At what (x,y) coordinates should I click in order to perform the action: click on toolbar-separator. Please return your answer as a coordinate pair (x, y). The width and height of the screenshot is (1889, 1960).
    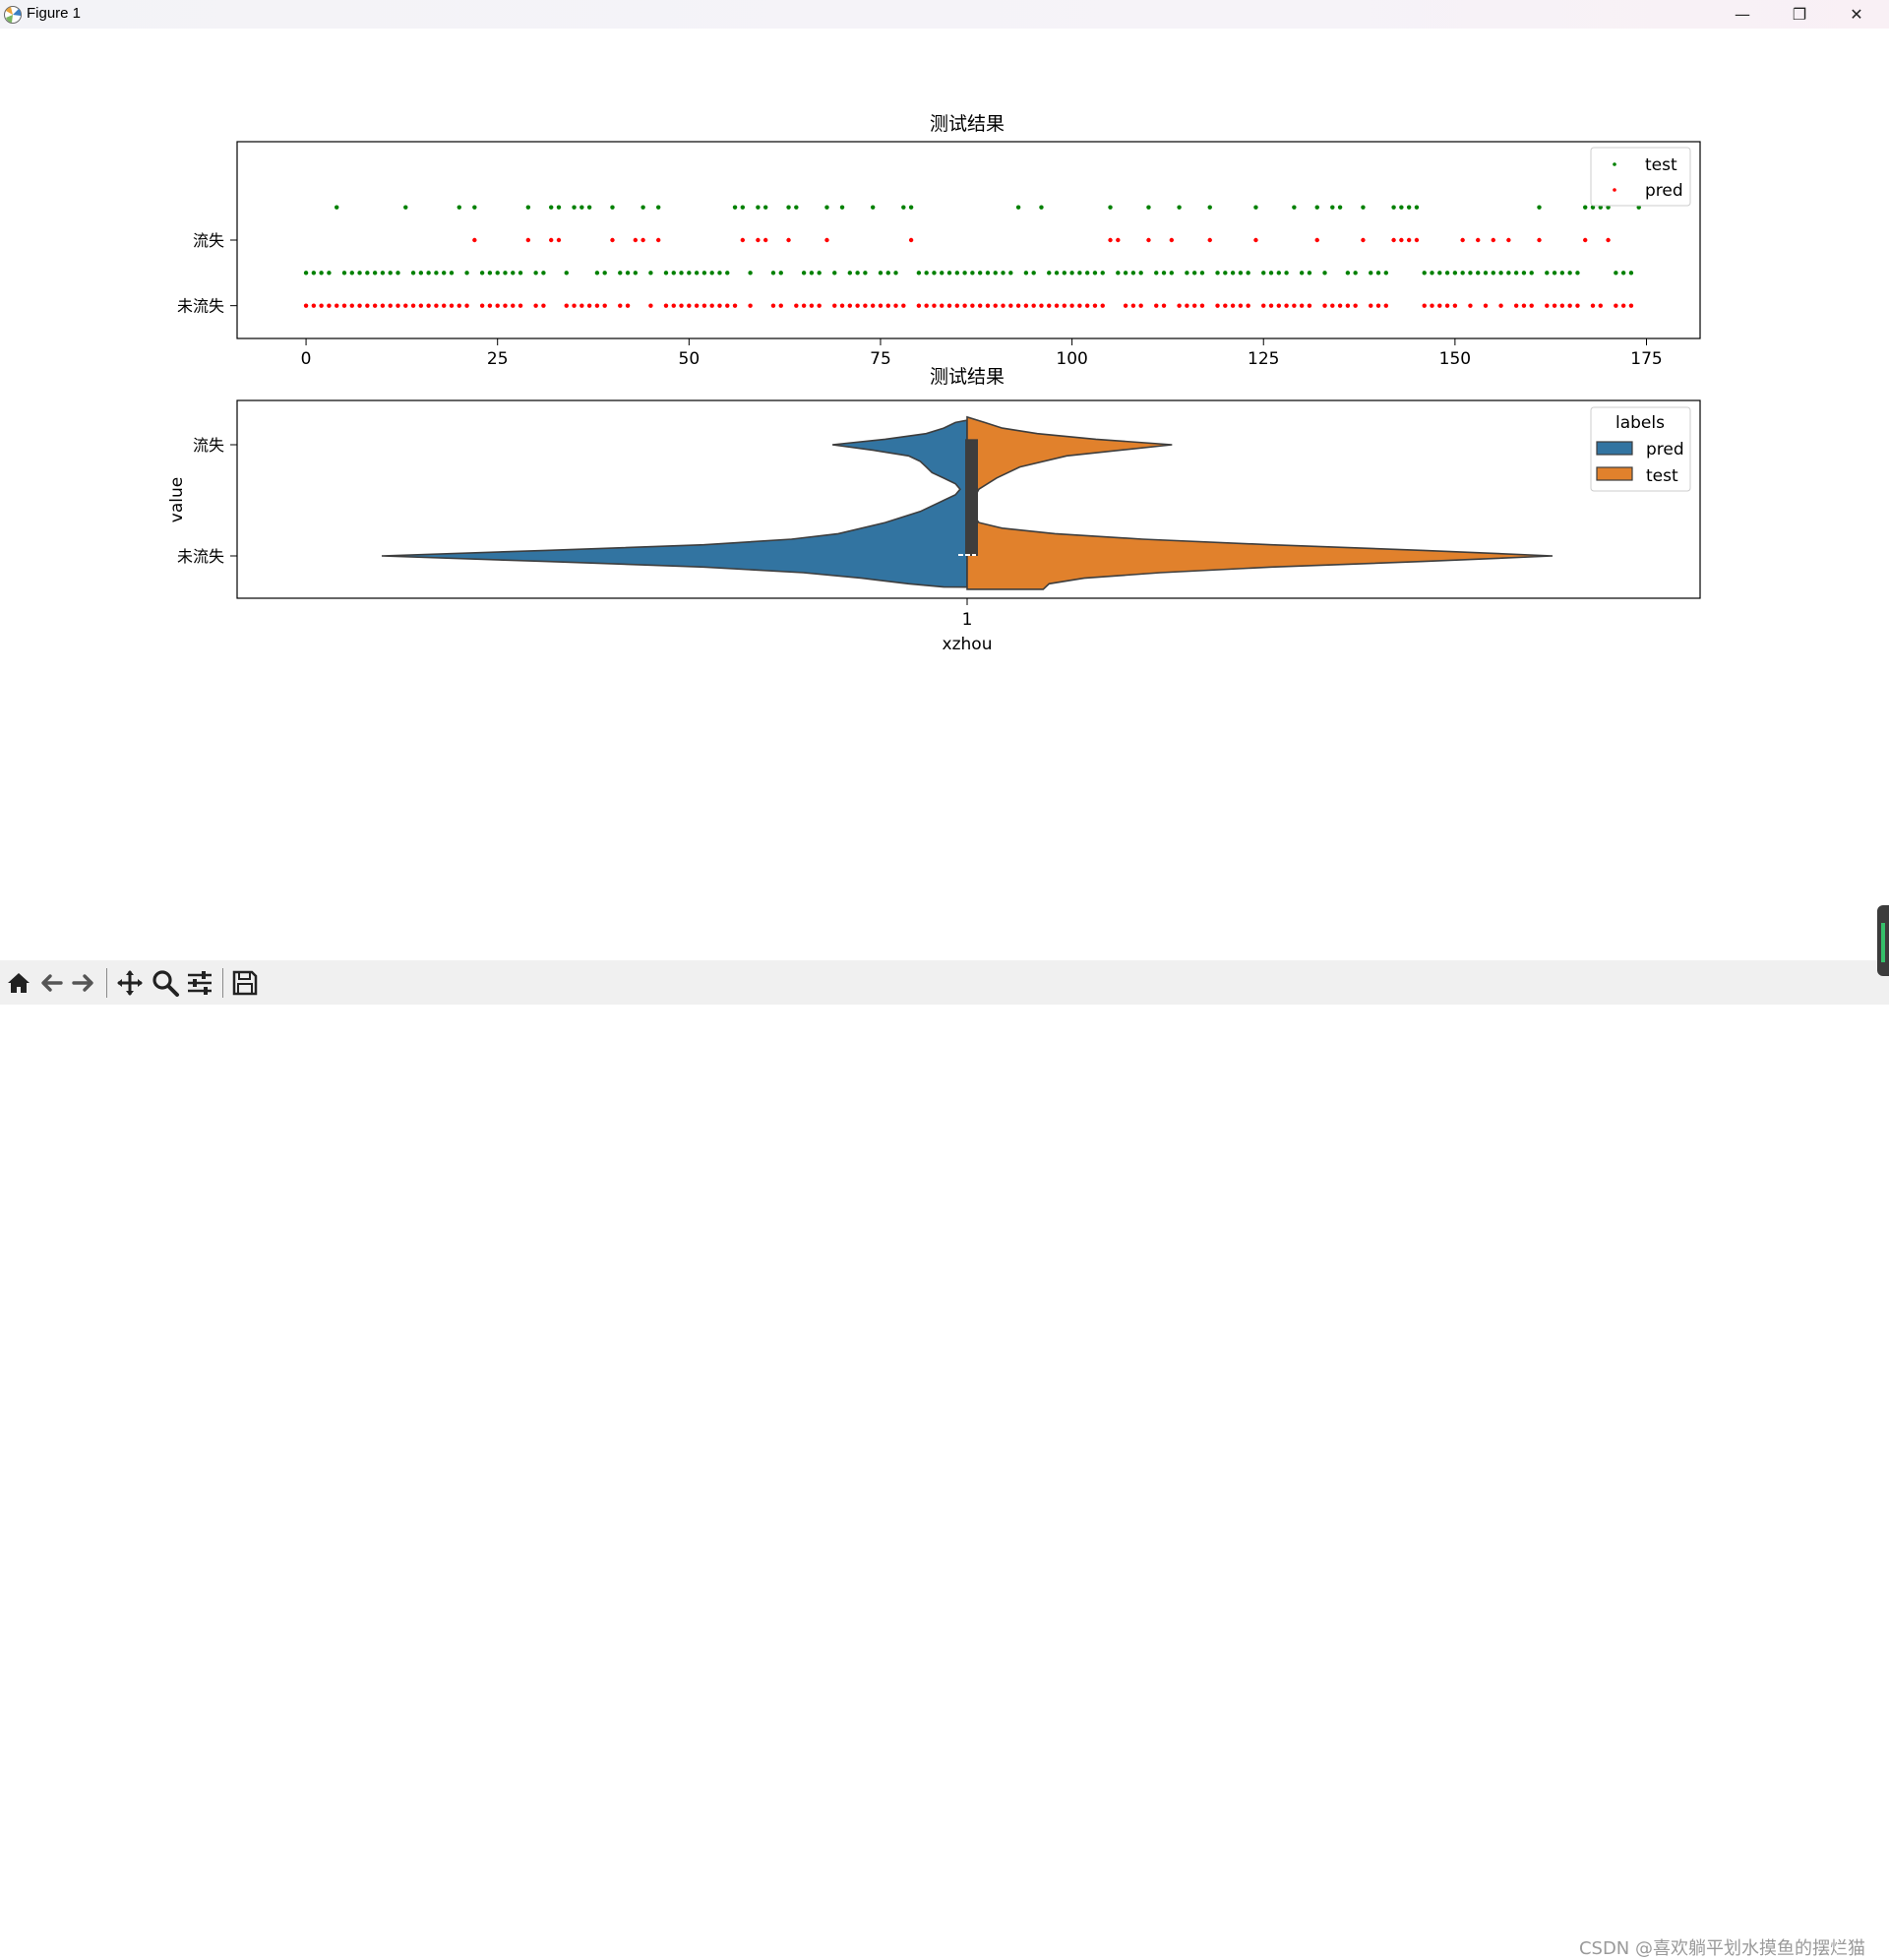
    Looking at the image, I should click on (107, 983).